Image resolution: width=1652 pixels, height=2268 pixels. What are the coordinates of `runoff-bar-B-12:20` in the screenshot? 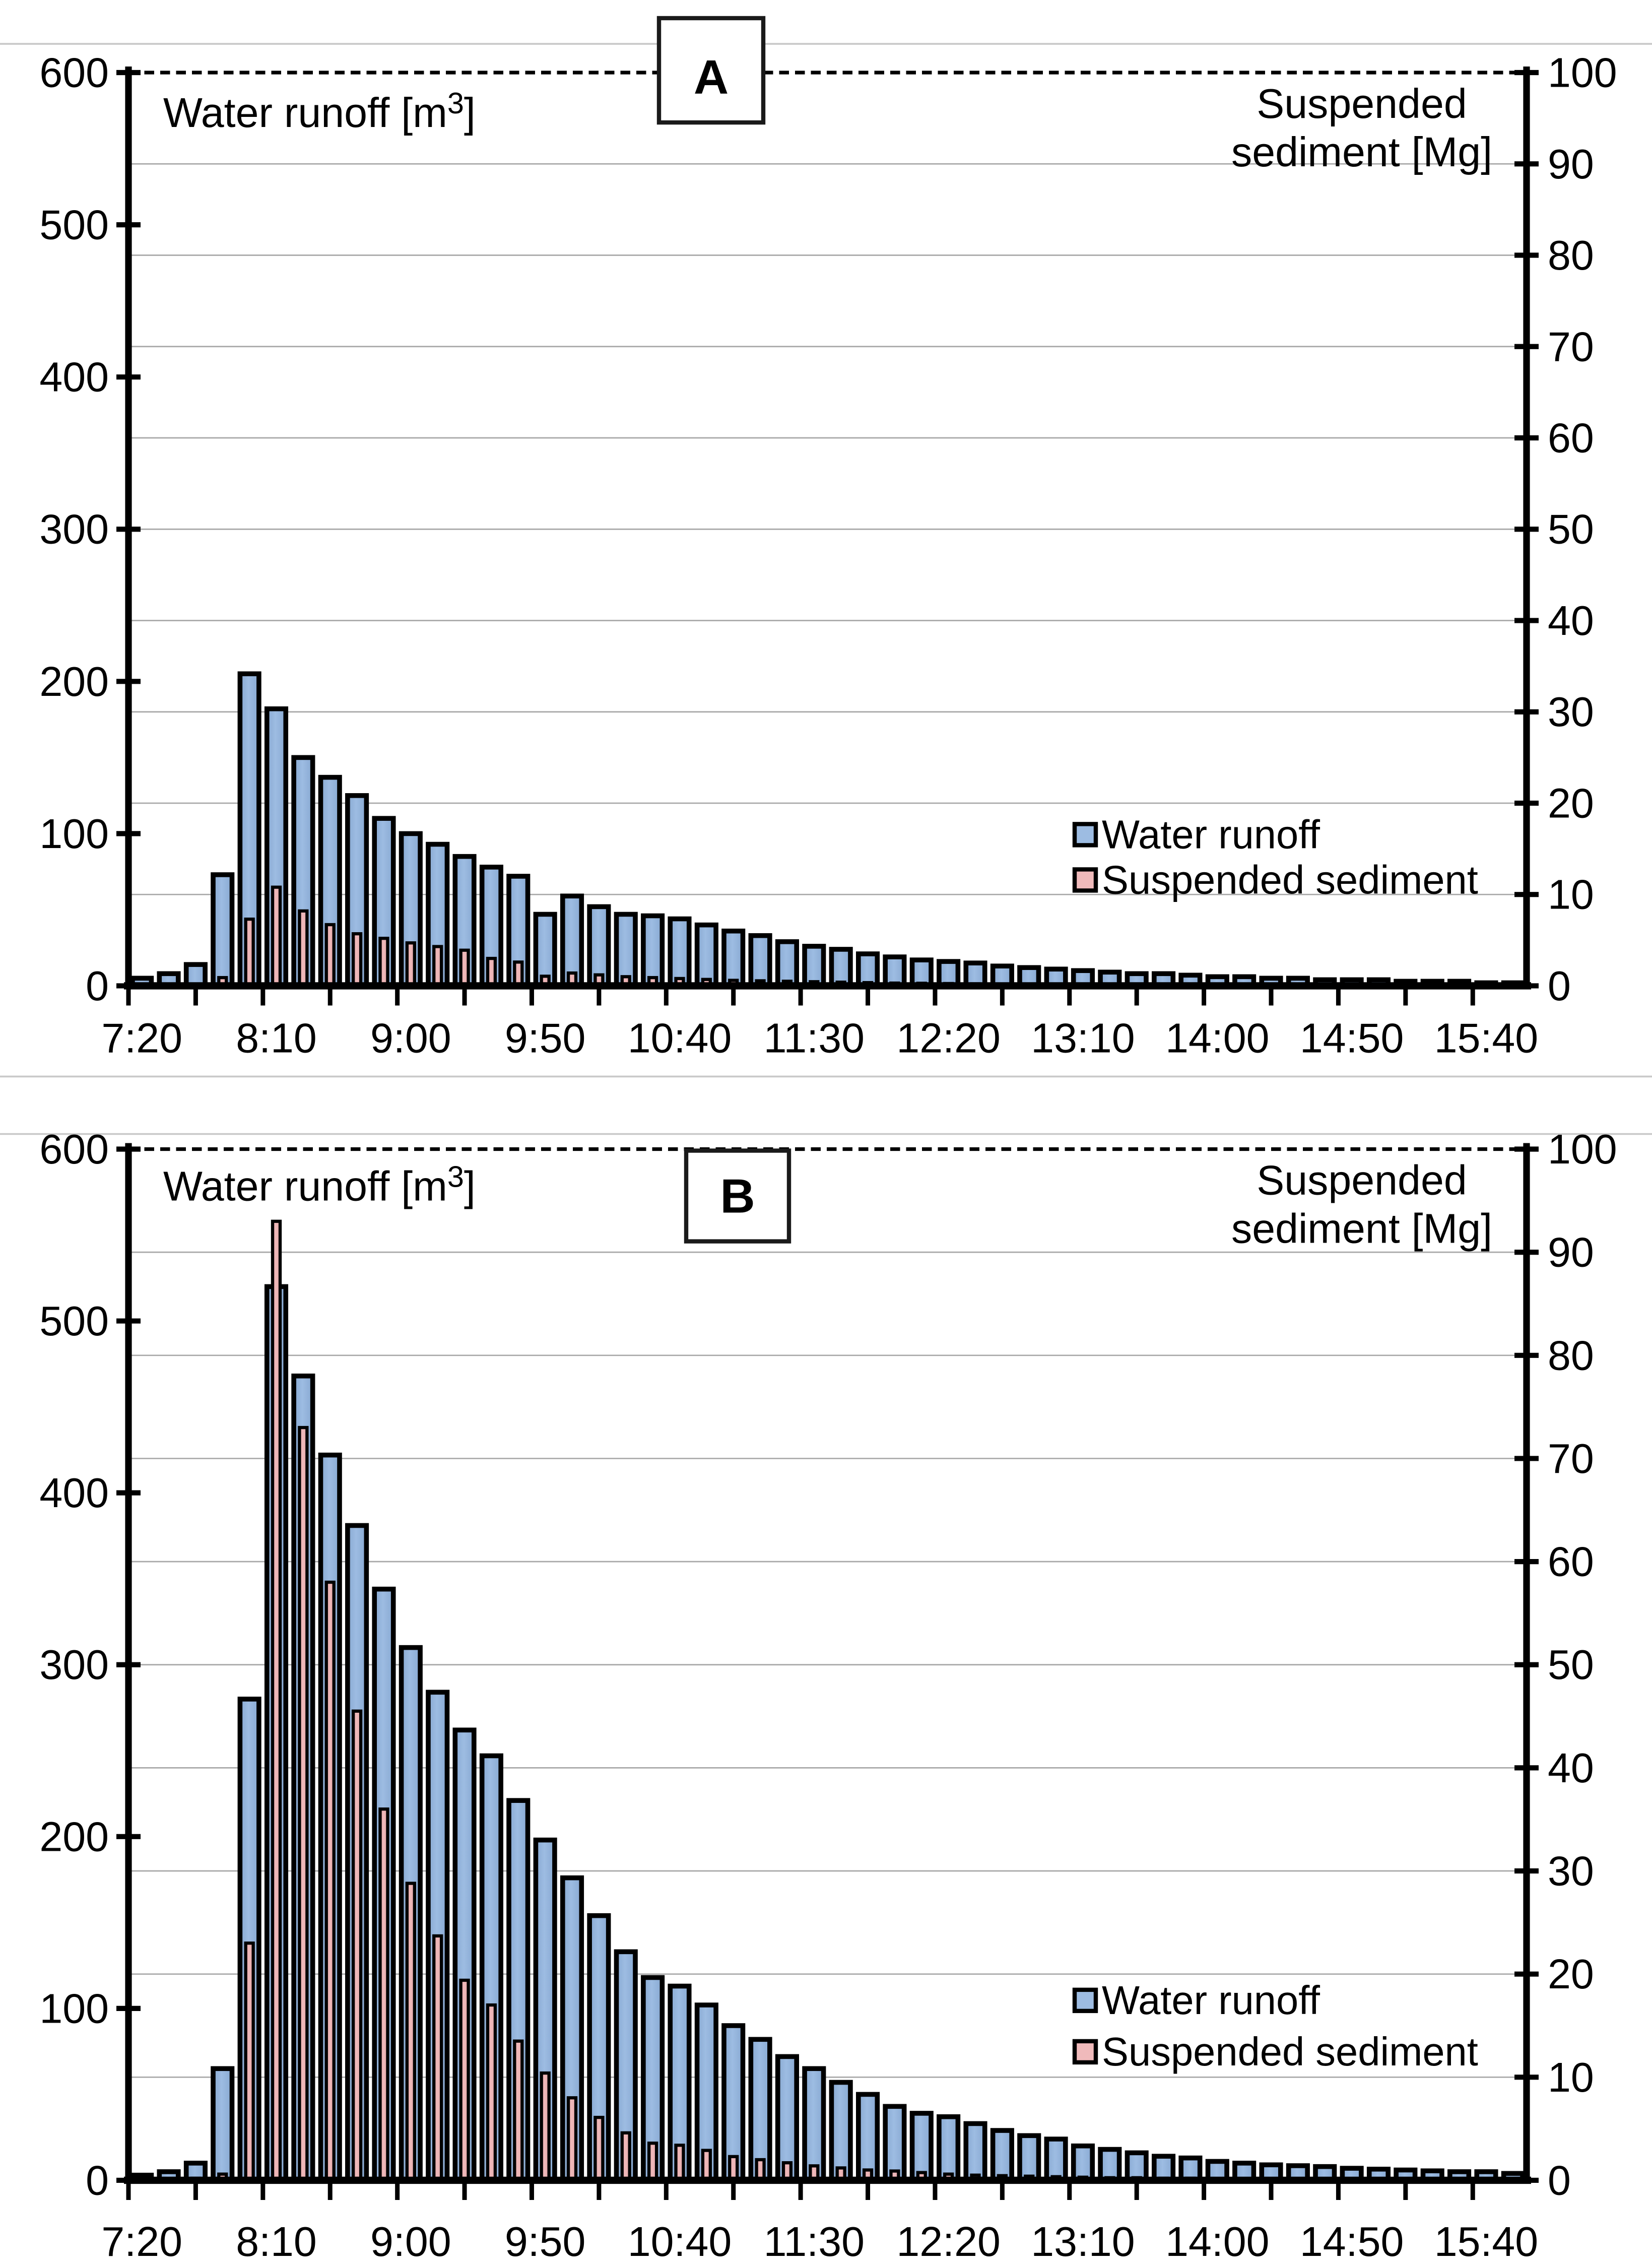 It's located at (949, 2148).